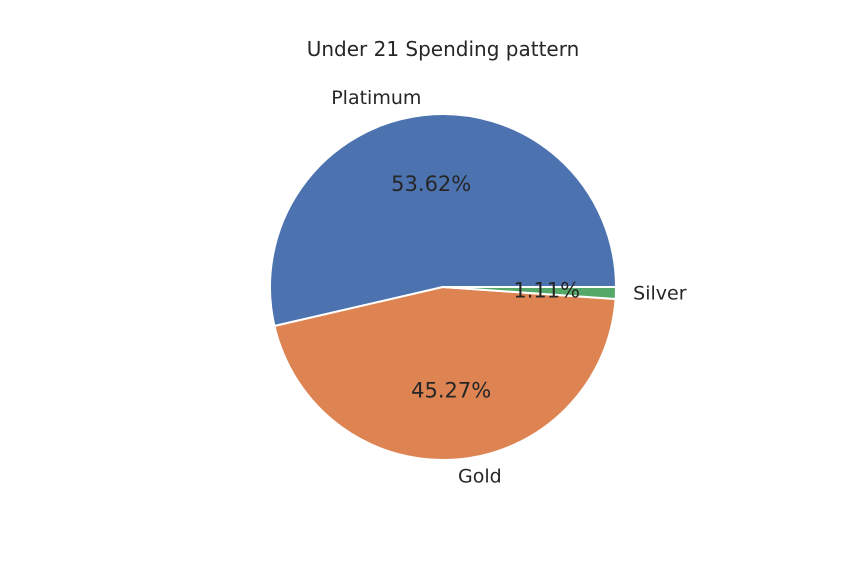 This screenshot has height=576, width=864. I want to click on pct-label-gold: 45.27%, so click(451, 390).